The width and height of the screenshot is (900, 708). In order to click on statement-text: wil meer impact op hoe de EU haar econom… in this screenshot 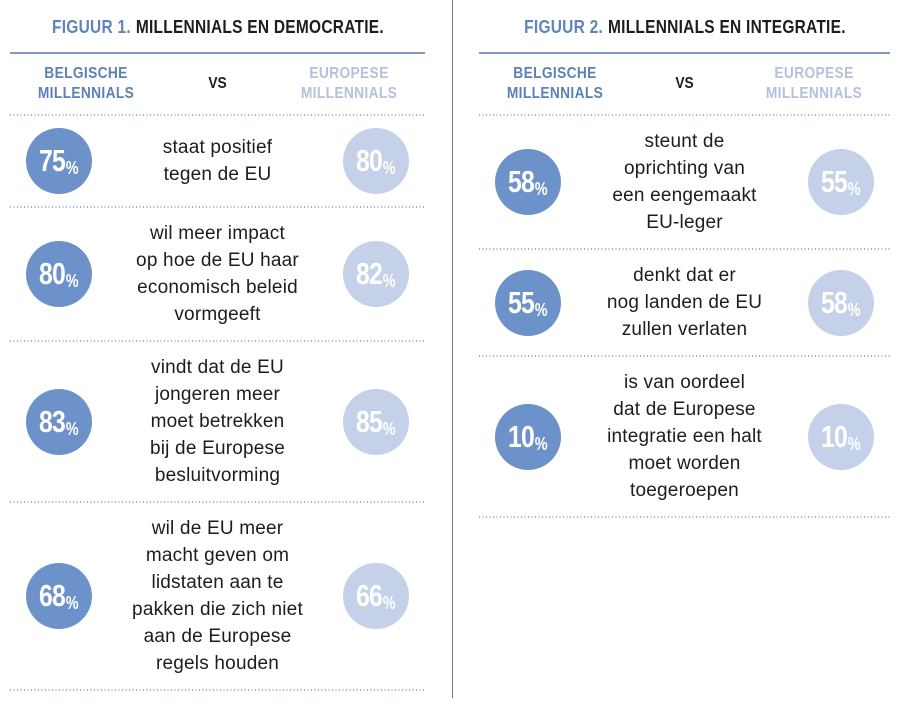, I will do `click(217, 274)`.